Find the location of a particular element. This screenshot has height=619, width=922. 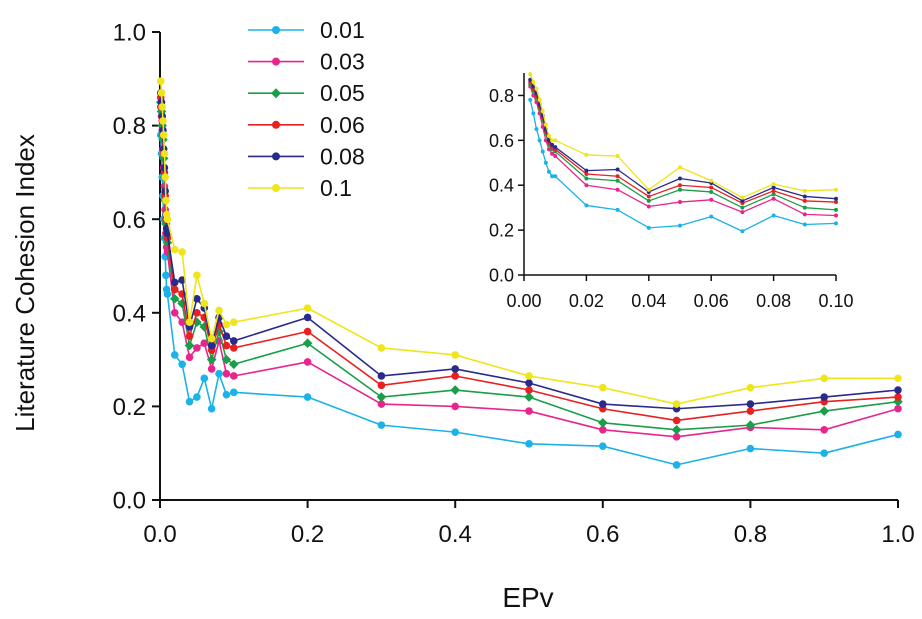

y-tick-label: 0.6 is located at coordinates (129, 220).